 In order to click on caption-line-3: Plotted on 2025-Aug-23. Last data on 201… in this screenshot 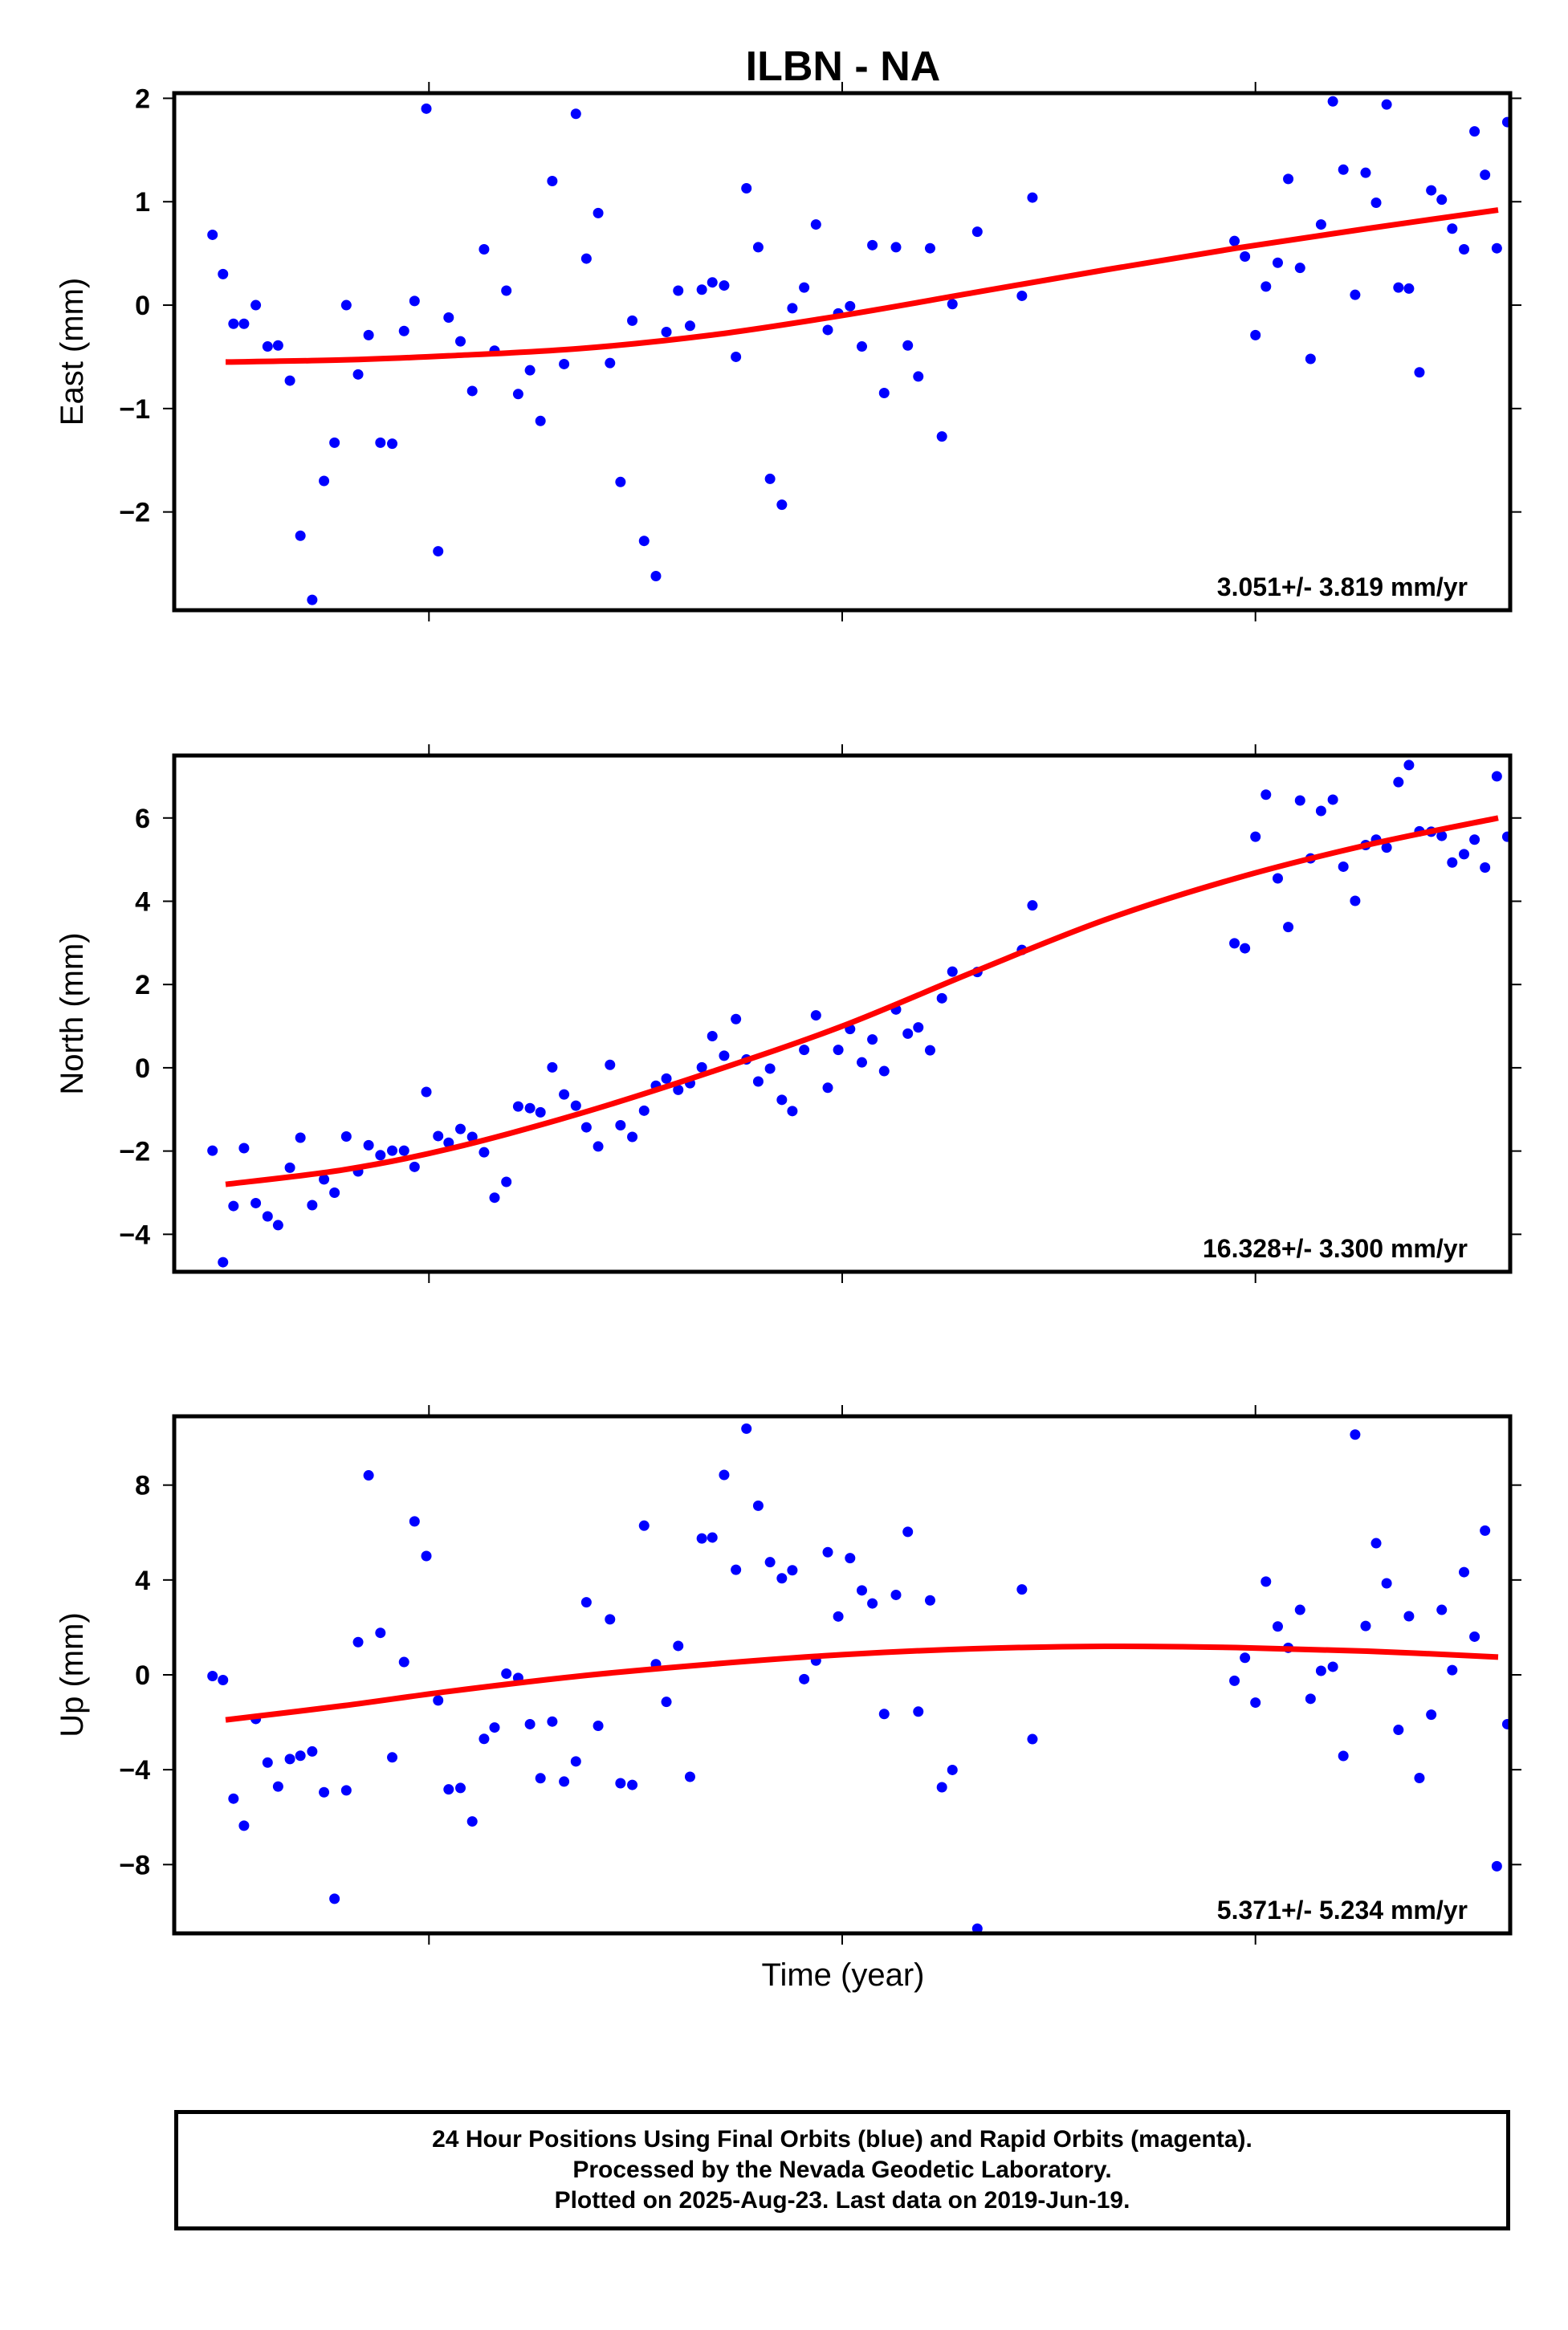, I will do `click(842, 2200)`.